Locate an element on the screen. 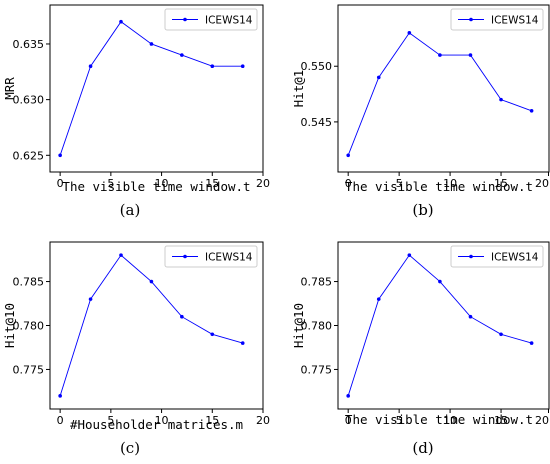 The height and width of the screenshot is (464, 550). y-axis-label: Hit@1 is located at coordinates (298, 89).